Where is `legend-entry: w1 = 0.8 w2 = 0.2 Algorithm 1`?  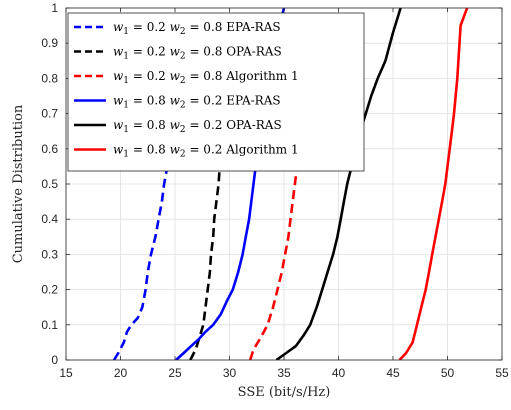 legend-entry: w1 = 0.8 w2 = 0.2 Algorithm 1 is located at coordinates (186, 151).